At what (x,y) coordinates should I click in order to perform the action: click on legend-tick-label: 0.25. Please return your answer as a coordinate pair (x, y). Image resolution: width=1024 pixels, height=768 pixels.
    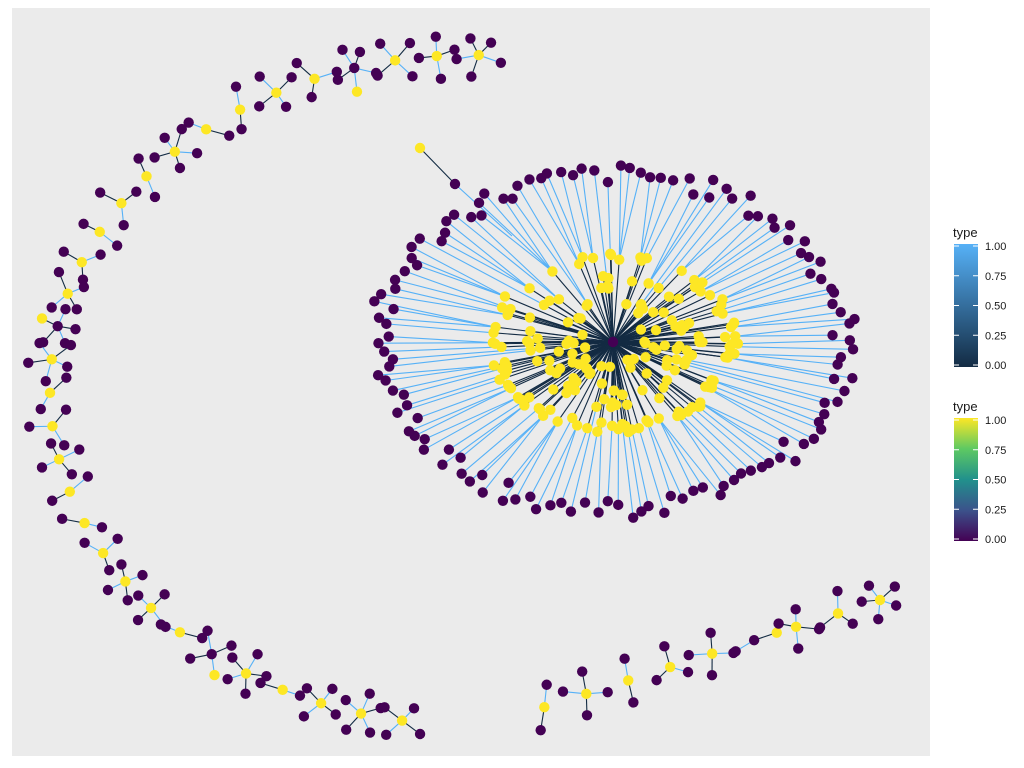
    Looking at the image, I should click on (995, 510).